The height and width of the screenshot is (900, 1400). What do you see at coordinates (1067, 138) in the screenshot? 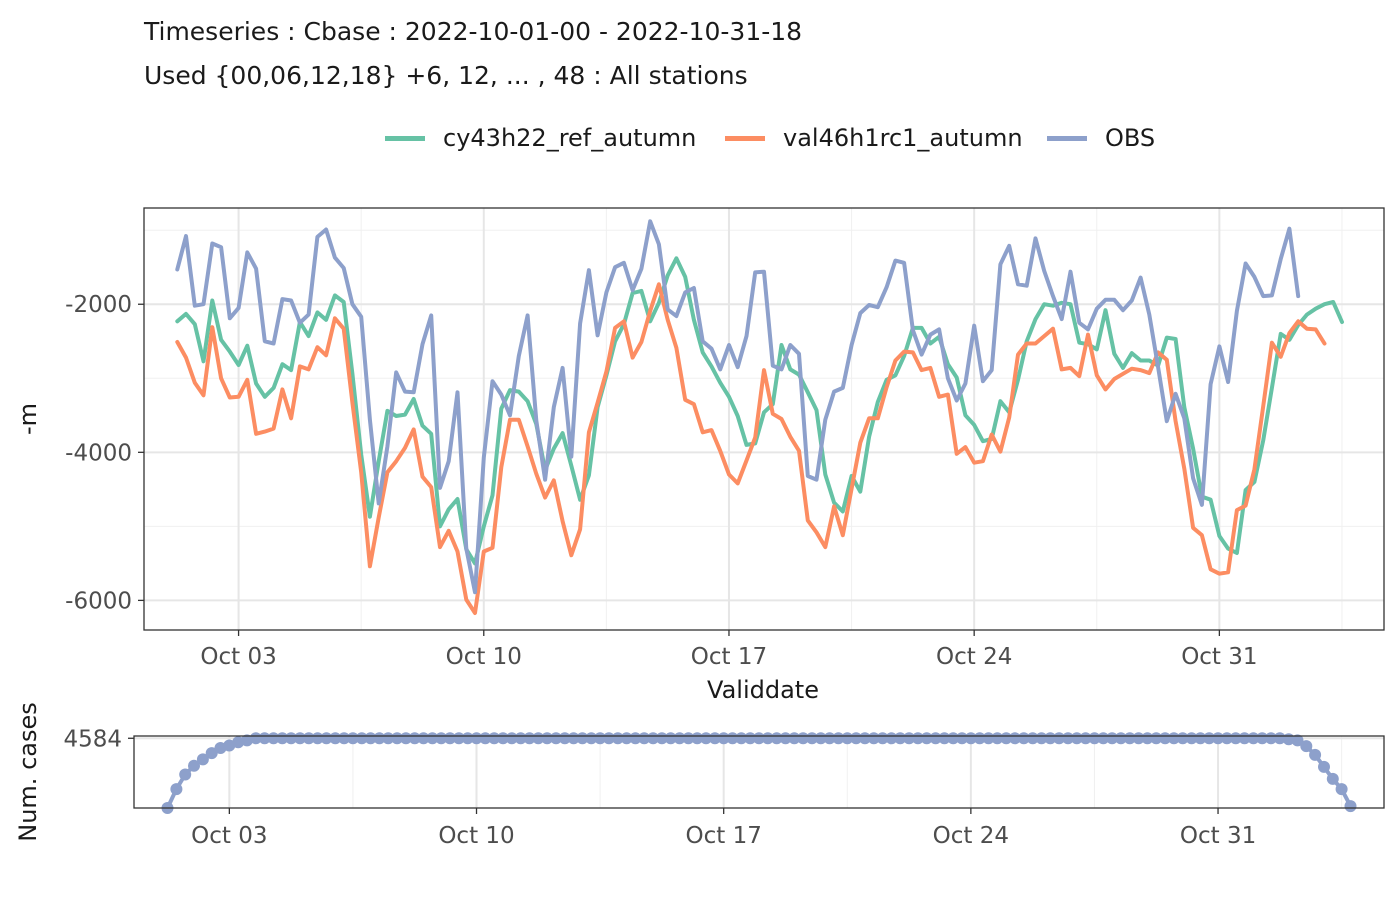
I see `legend-key-obs` at bounding box center [1067, 138].